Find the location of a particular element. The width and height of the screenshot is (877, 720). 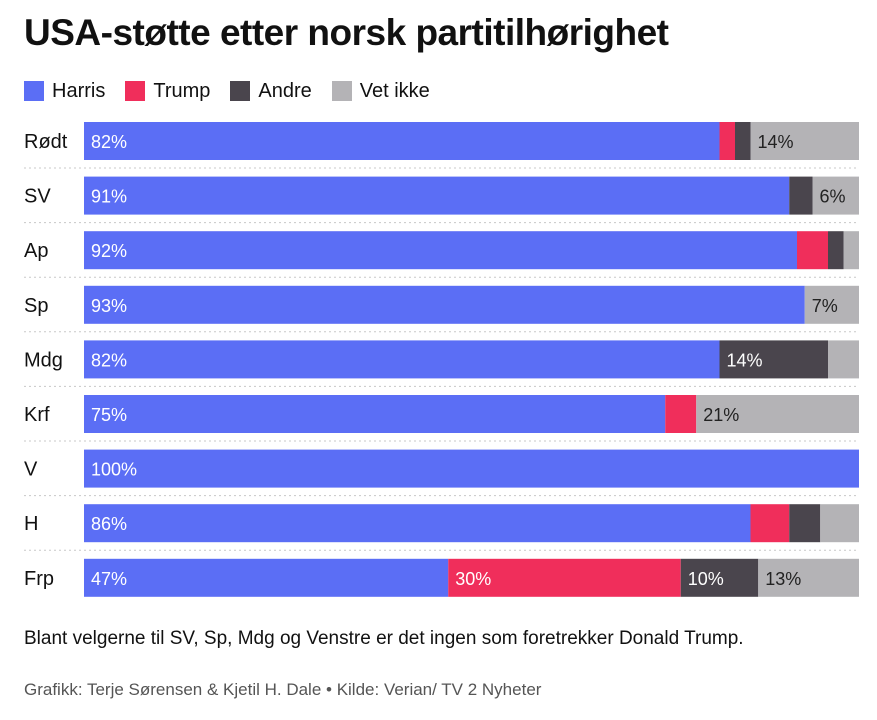

category-label-mdg: Mdg is located at coordinates (43, 360).